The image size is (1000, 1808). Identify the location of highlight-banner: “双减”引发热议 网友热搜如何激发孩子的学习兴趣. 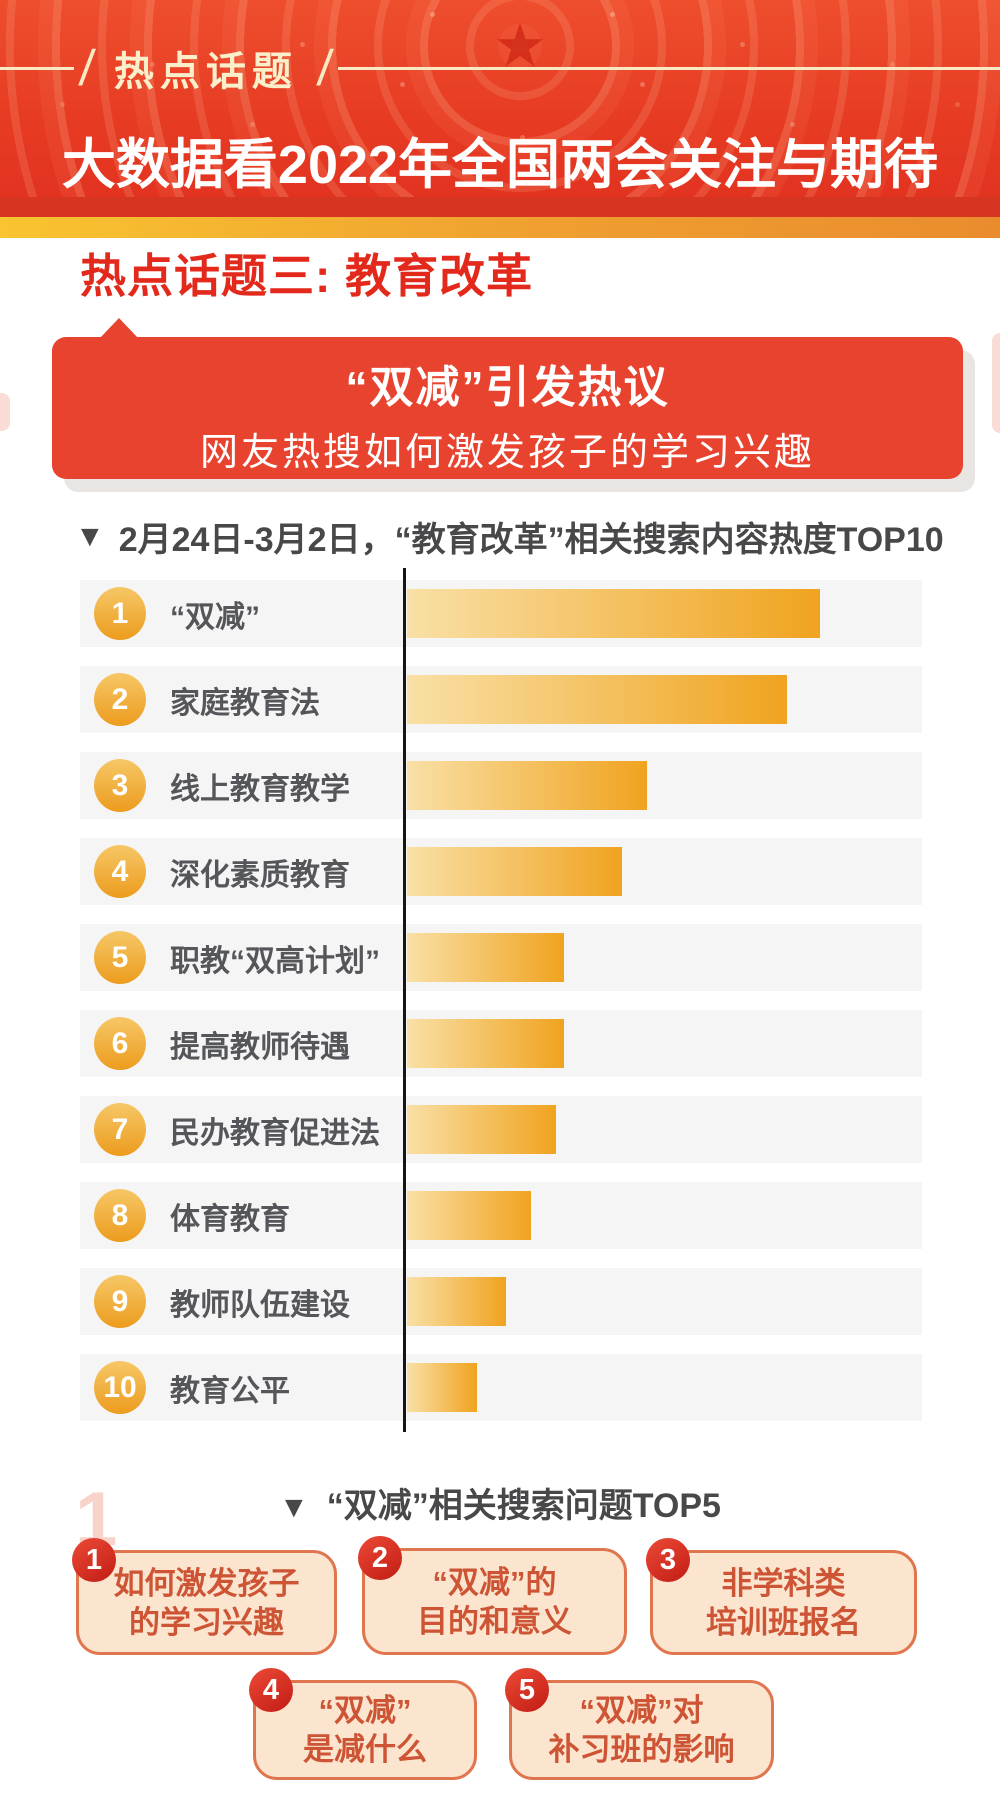
(507, 398).